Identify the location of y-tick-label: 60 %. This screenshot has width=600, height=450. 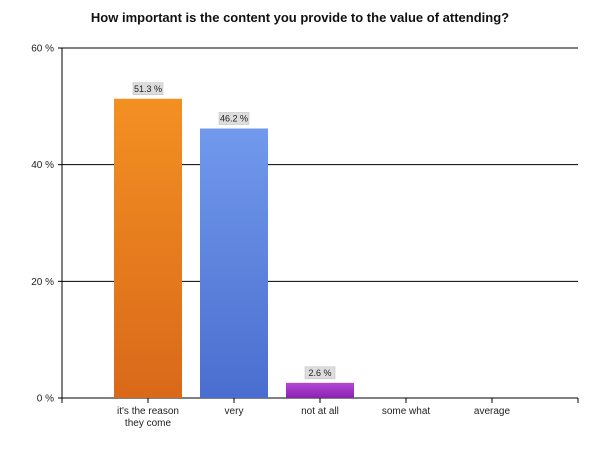
(42, 49).